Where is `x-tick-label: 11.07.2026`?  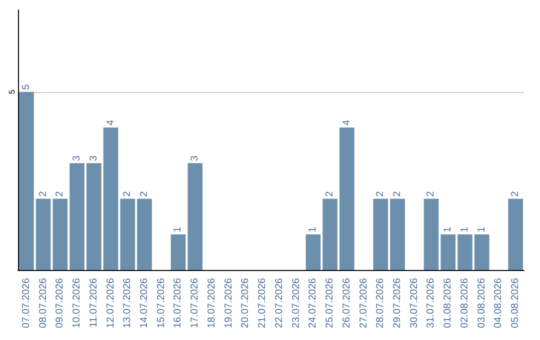 x-tick-label: 11.07.2026 is located at coordinates (94, 303).